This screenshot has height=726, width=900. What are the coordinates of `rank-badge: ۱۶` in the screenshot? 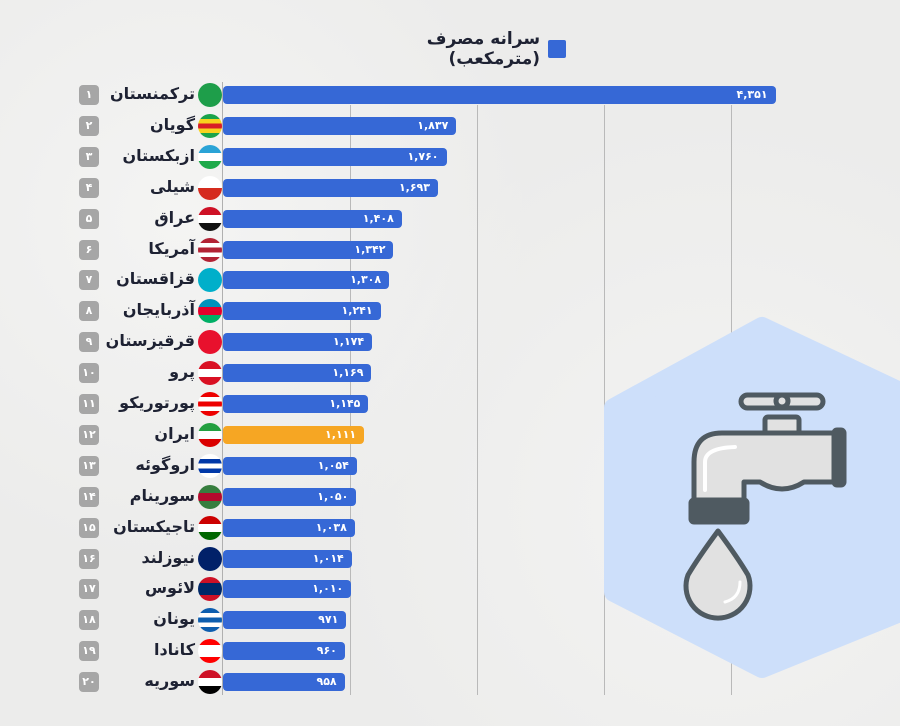 It's located at (89, 558).